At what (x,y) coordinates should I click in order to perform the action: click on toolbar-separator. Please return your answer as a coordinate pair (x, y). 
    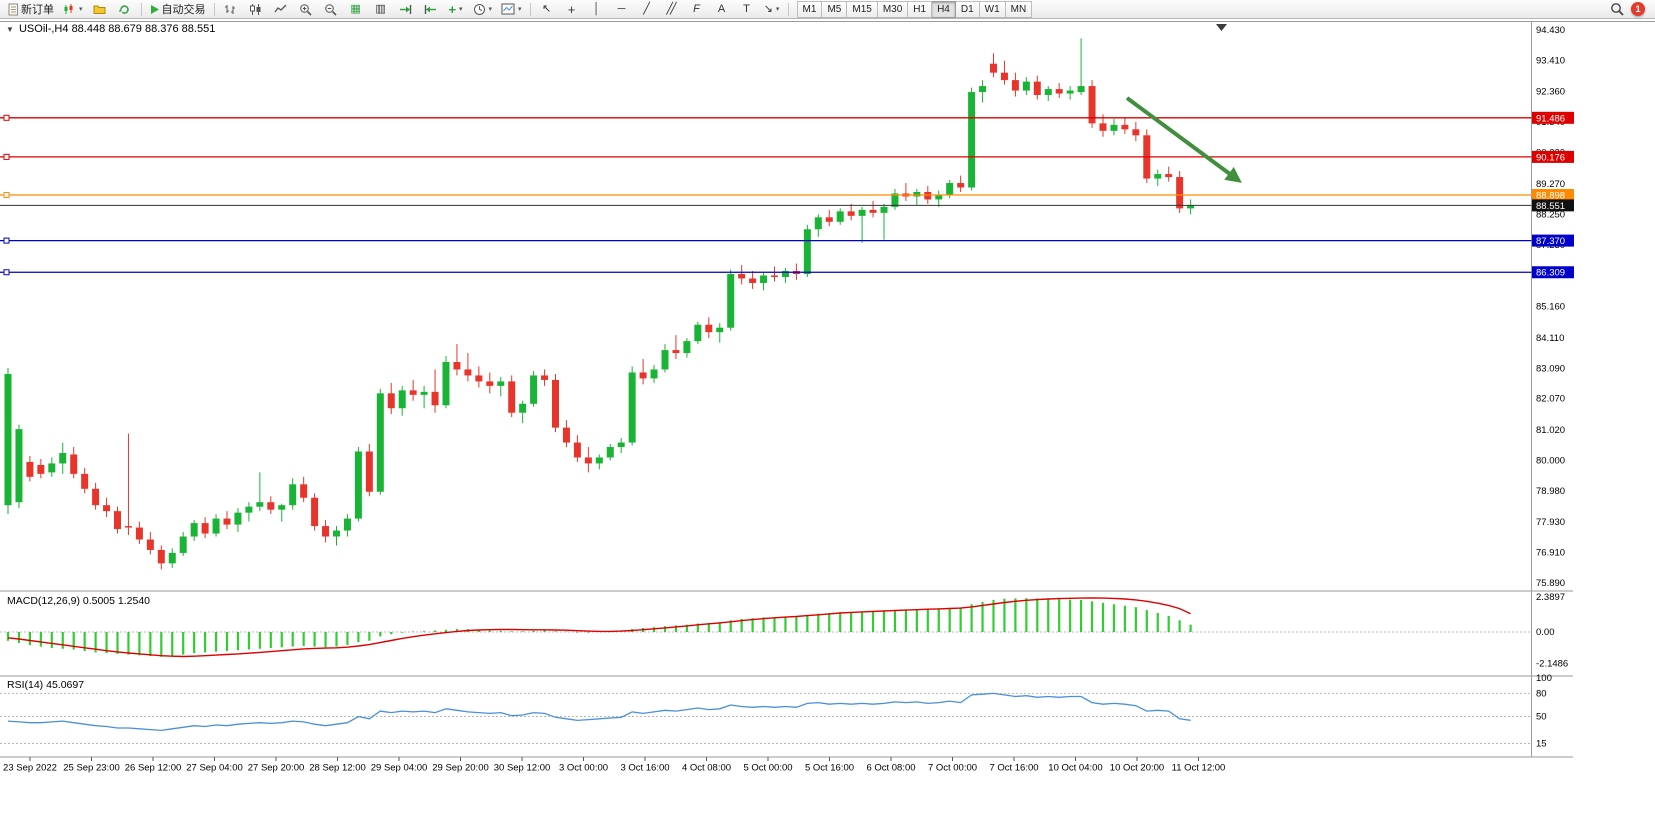
    Looking at the image, I should click on (214, 9).